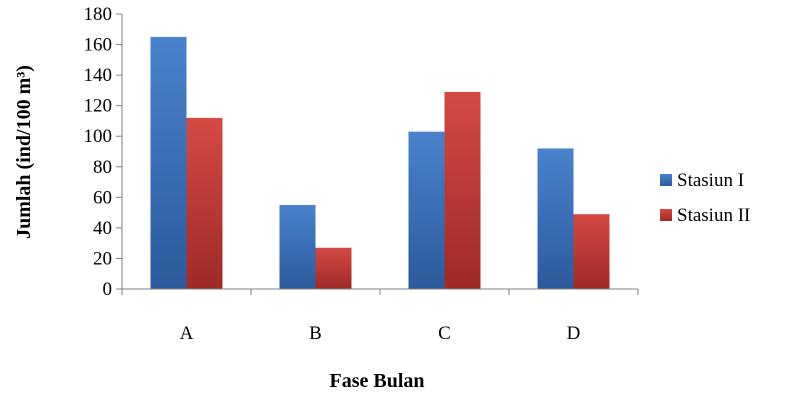  Describe the element at coordinates (102, 197) in the screenshot. I see `y-tick-label: 60` at that location.